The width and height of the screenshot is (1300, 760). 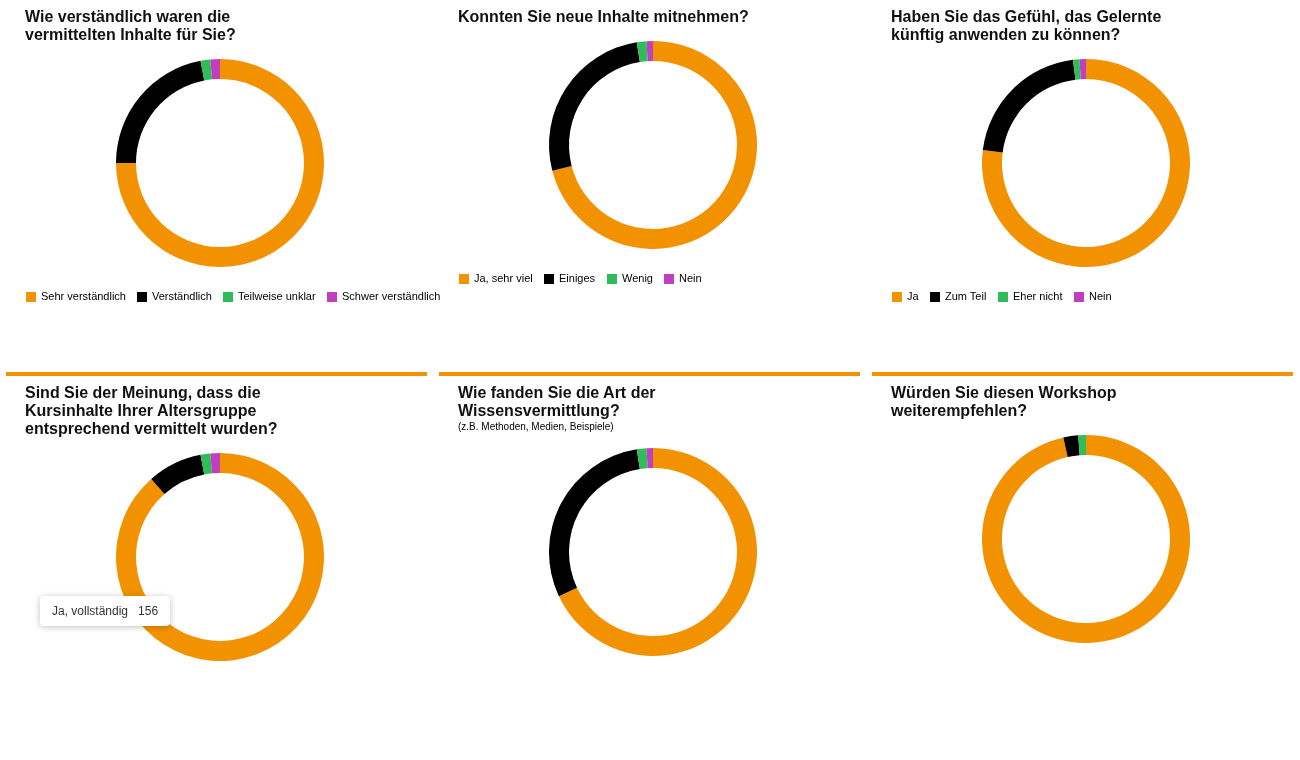 What do you see at coordinates (557, 401) in the screenshot?
I see `chart-title: Wie fanden Sie die Art der Wissensvermittlung?` at bounding box center [557, 401].